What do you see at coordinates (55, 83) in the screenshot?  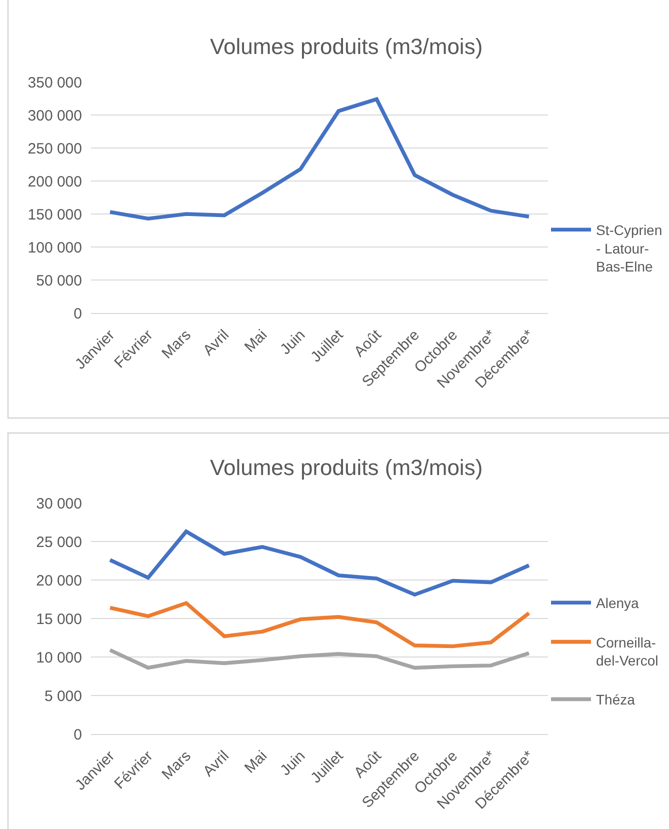 I see `y-tick-label: 350 000` at bounding box center [55, 83].